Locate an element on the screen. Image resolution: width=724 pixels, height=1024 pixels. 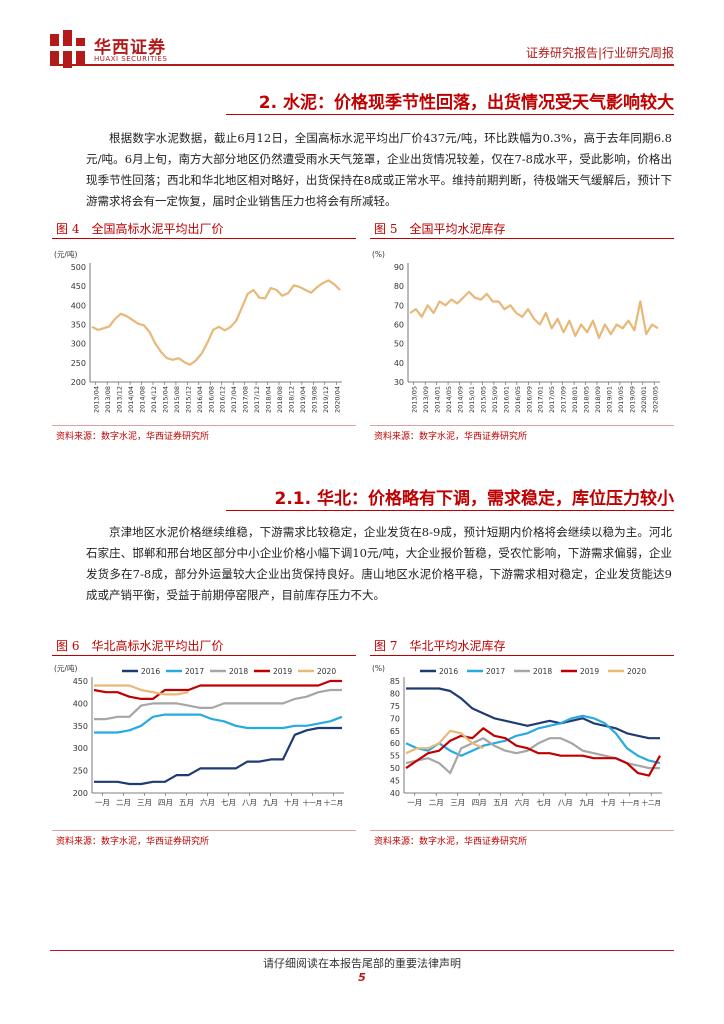
x-tick-label: 十二月 is located at coordinates (334, 802).